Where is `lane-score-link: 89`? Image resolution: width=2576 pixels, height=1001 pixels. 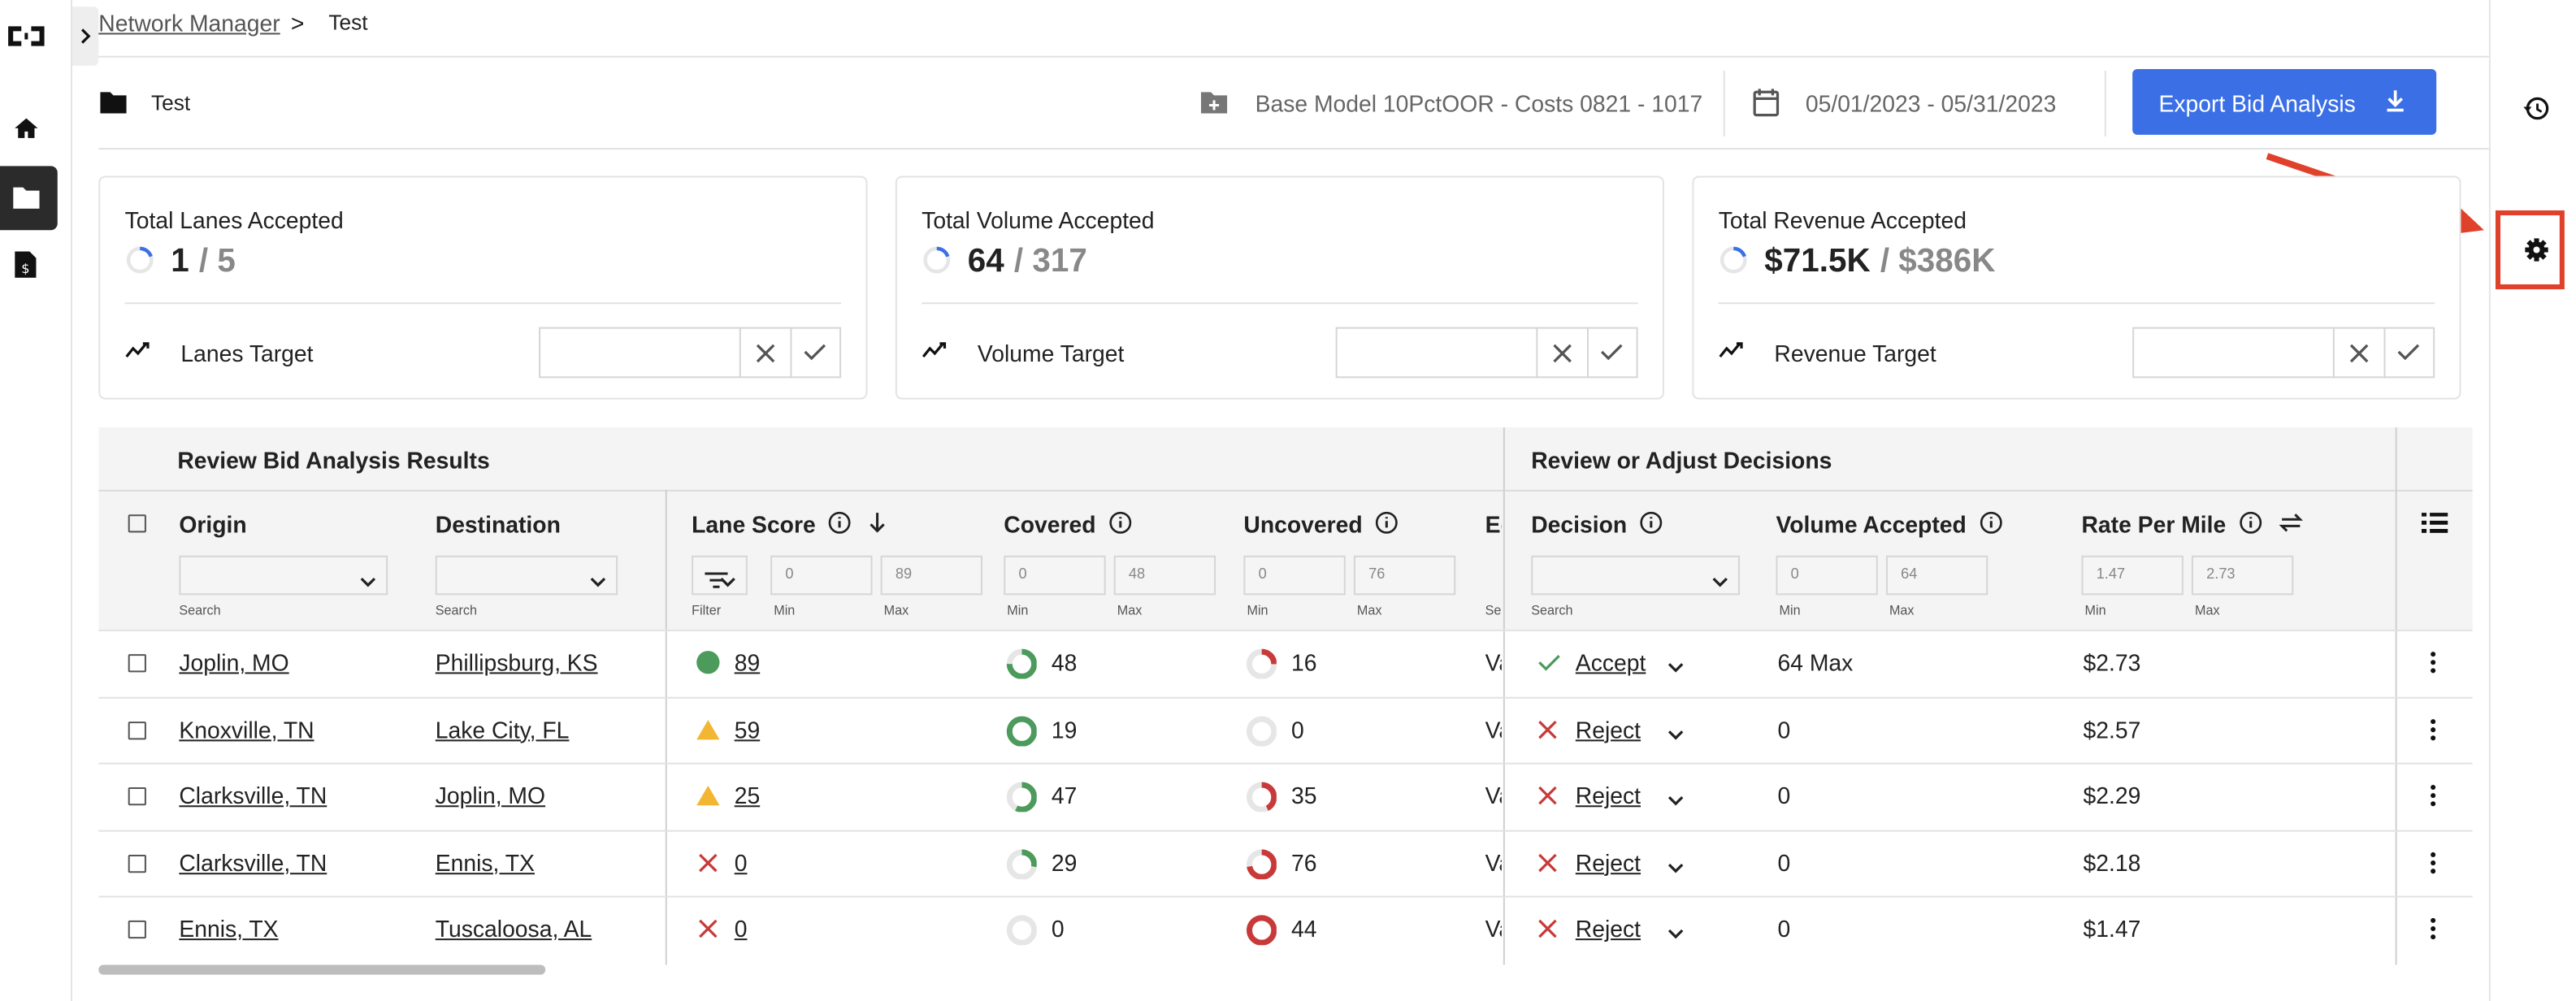
lane-score-link: 89 is located at coordinates (747, 663).